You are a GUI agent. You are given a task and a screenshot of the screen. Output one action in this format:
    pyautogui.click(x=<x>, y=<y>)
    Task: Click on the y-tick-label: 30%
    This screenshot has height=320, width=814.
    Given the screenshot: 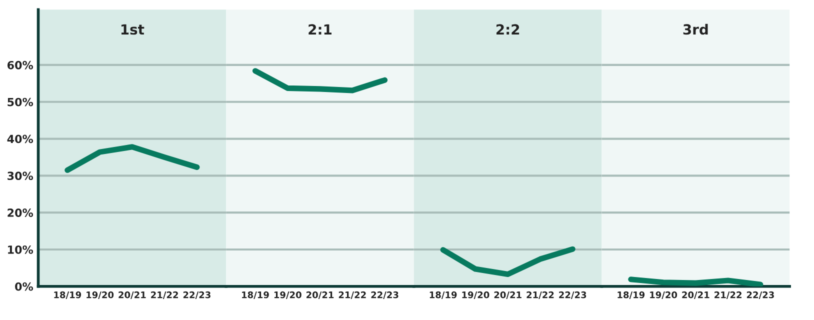 What is the action you would take?
    pyautogui.click(x=21, y=176)
    